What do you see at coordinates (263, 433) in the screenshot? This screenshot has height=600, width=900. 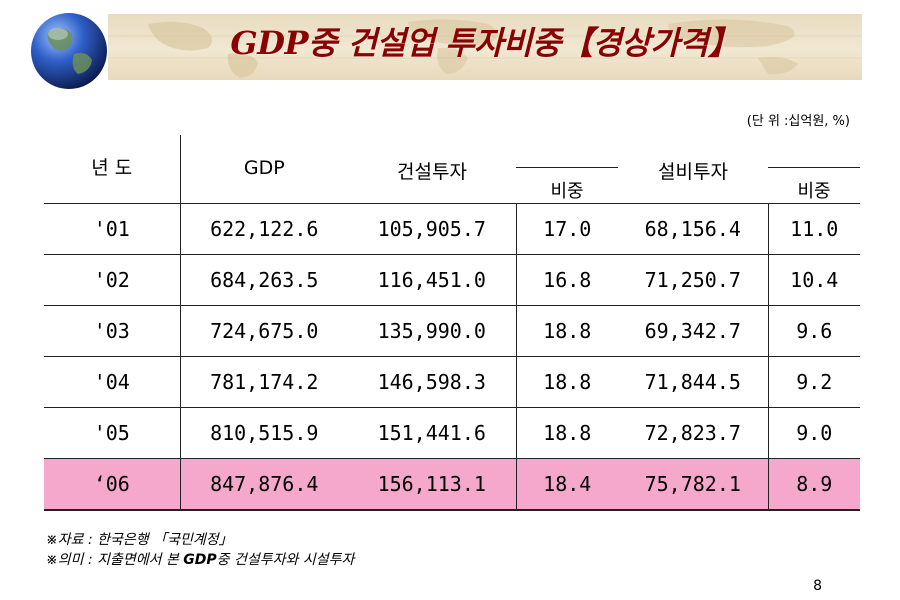 I see `cell-gdp: 810,515.9` at bounding box center [263, 433].